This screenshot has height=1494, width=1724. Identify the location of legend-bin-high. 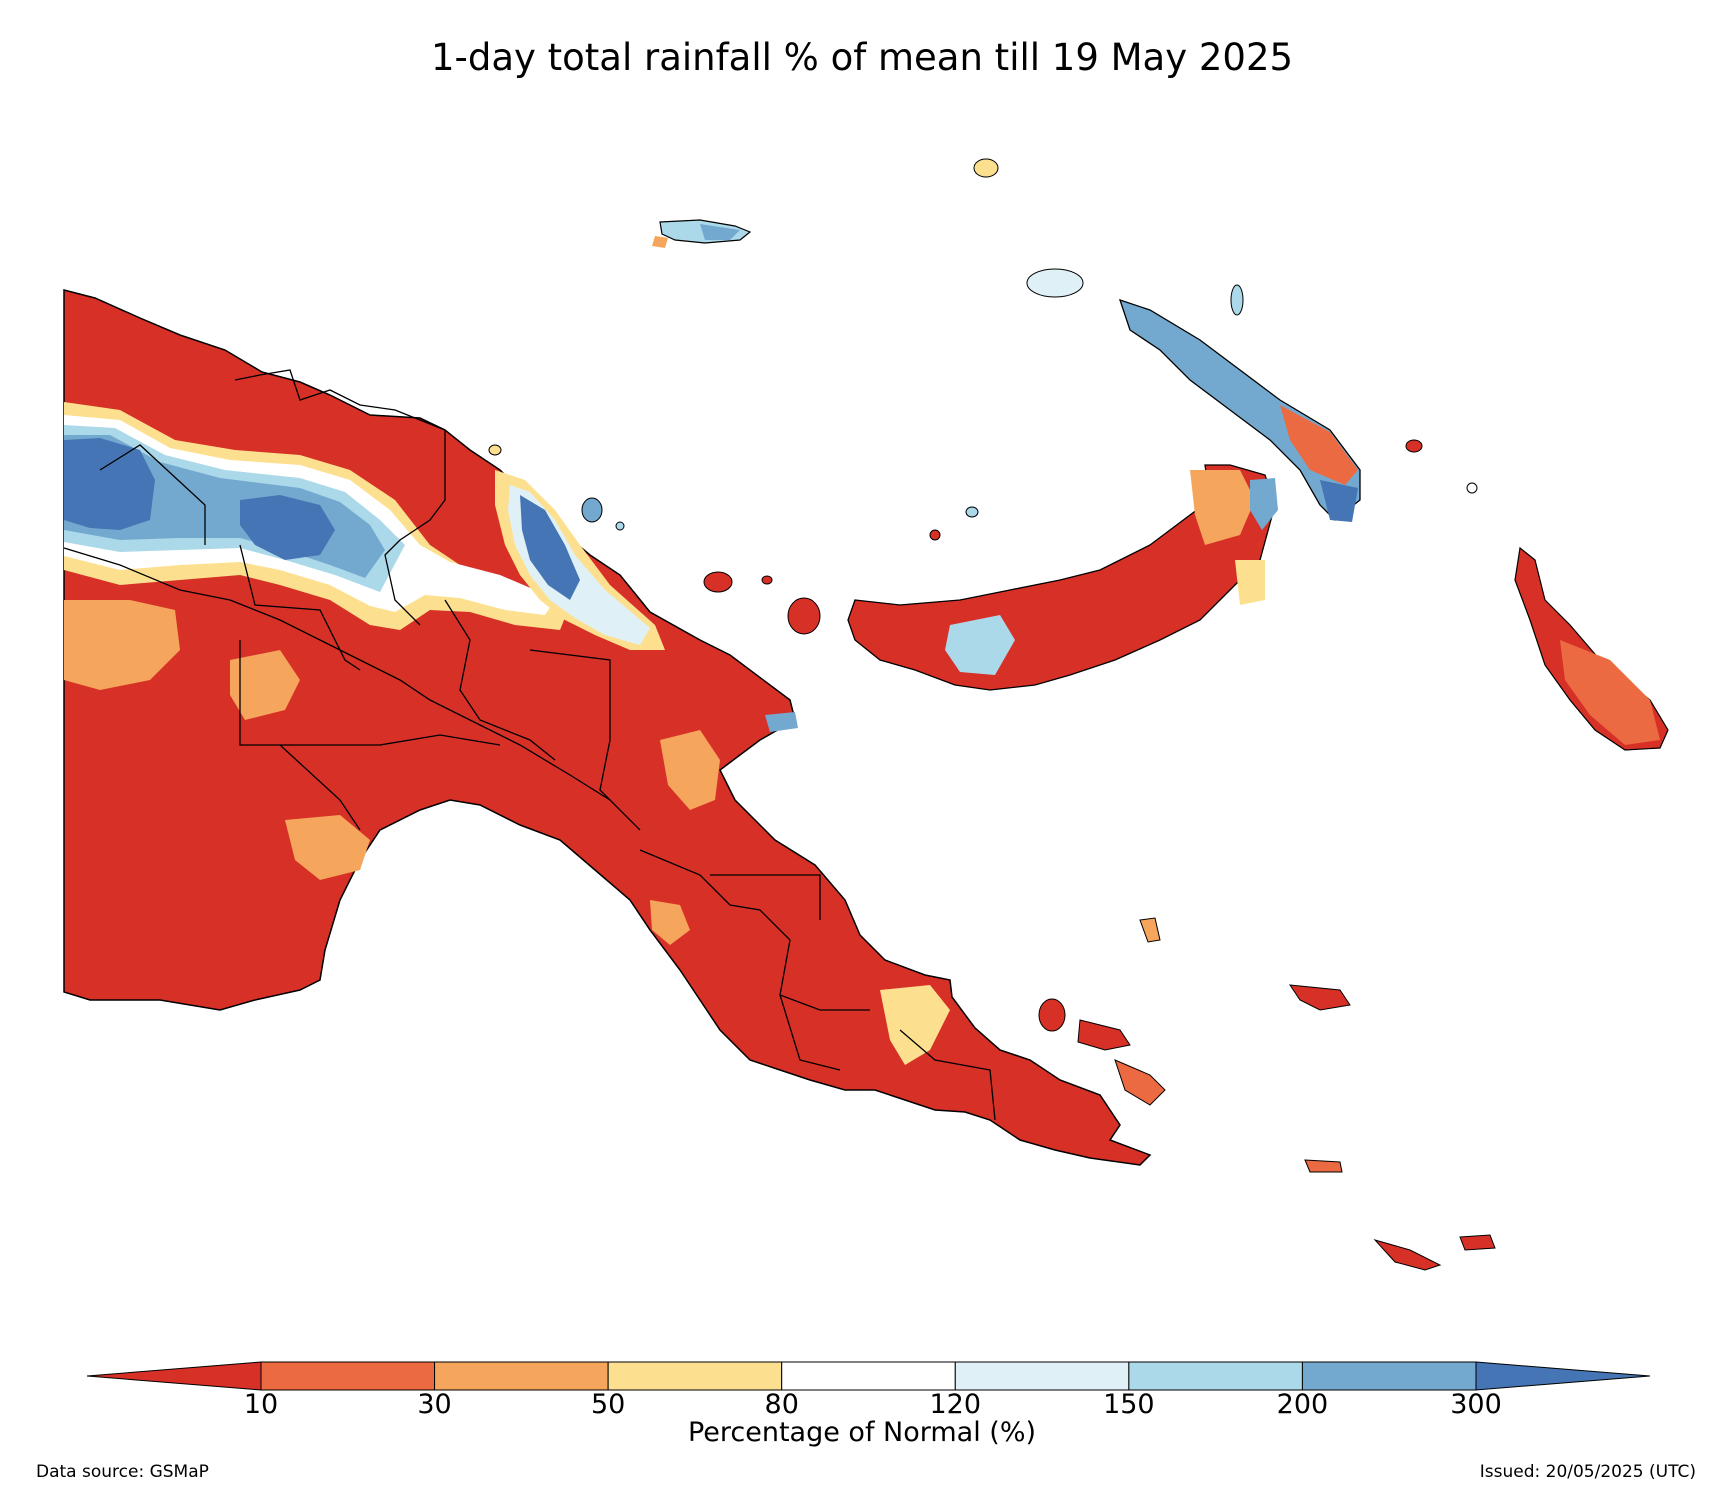
(1563, 1376).